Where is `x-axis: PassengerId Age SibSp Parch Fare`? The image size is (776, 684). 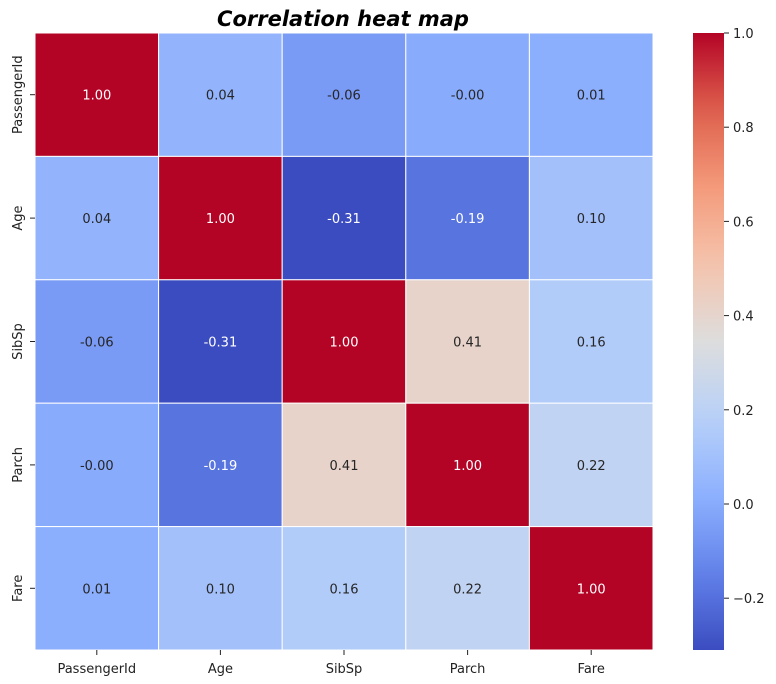 x-axis: PassengerId Age SibSp Parch Fare is located at coordinates (331, 663).